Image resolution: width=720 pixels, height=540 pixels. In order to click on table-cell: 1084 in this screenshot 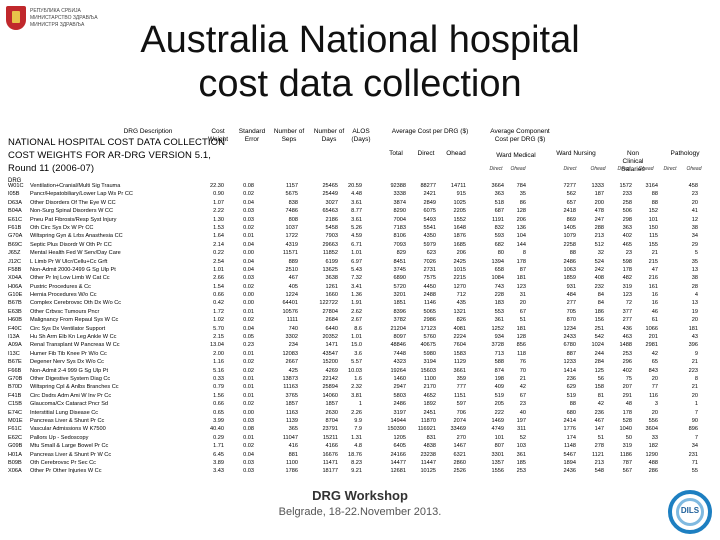, I will do `click(497, 278)`.